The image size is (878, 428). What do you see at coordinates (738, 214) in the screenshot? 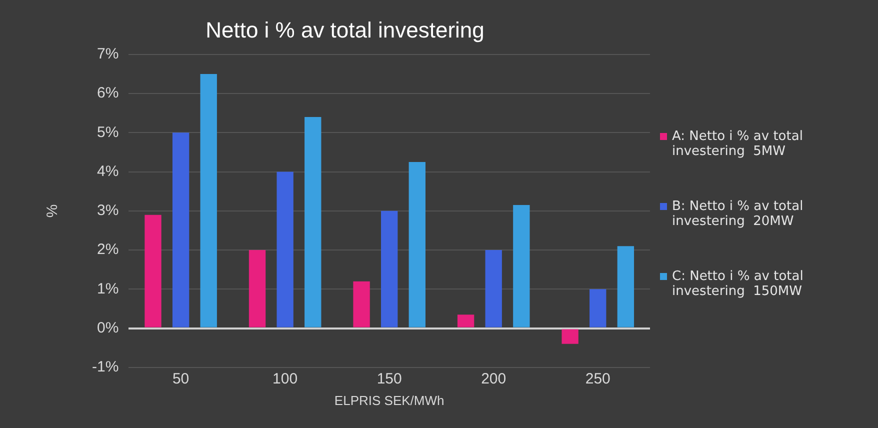
I see `legend-label: B: Netto i % av total investering 20MW` at bounding box center [738, 214].